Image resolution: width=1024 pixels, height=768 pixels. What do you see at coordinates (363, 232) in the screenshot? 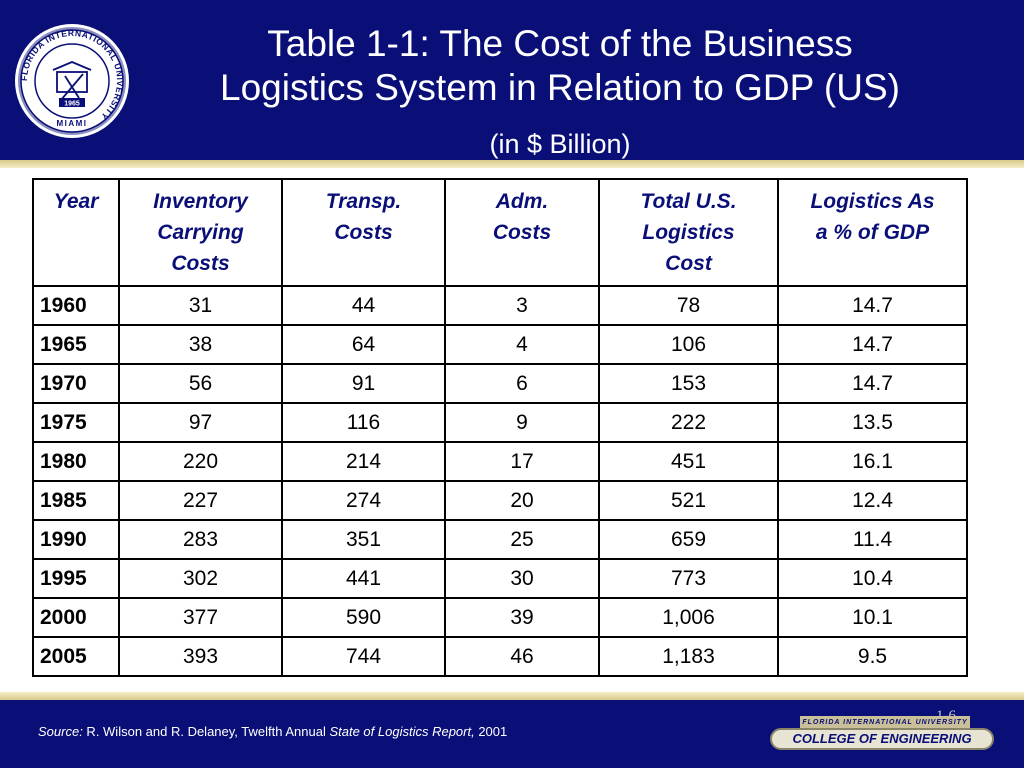
I see `header-transp-costs: Transp. Costs` at bounding box center [363, 232].